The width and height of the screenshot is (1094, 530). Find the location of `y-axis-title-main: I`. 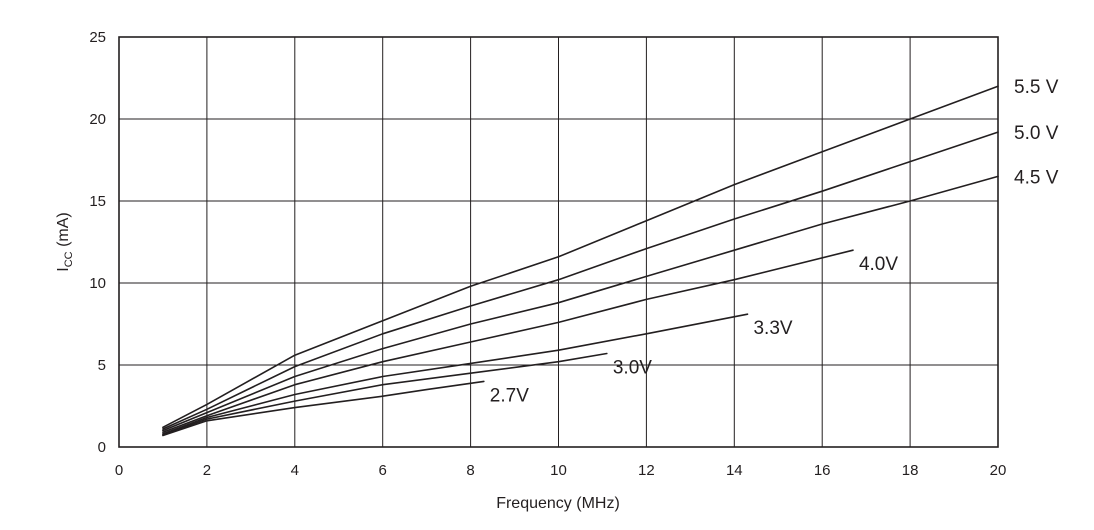

y-axis-title-main: I is located at coordinates (63, 269).